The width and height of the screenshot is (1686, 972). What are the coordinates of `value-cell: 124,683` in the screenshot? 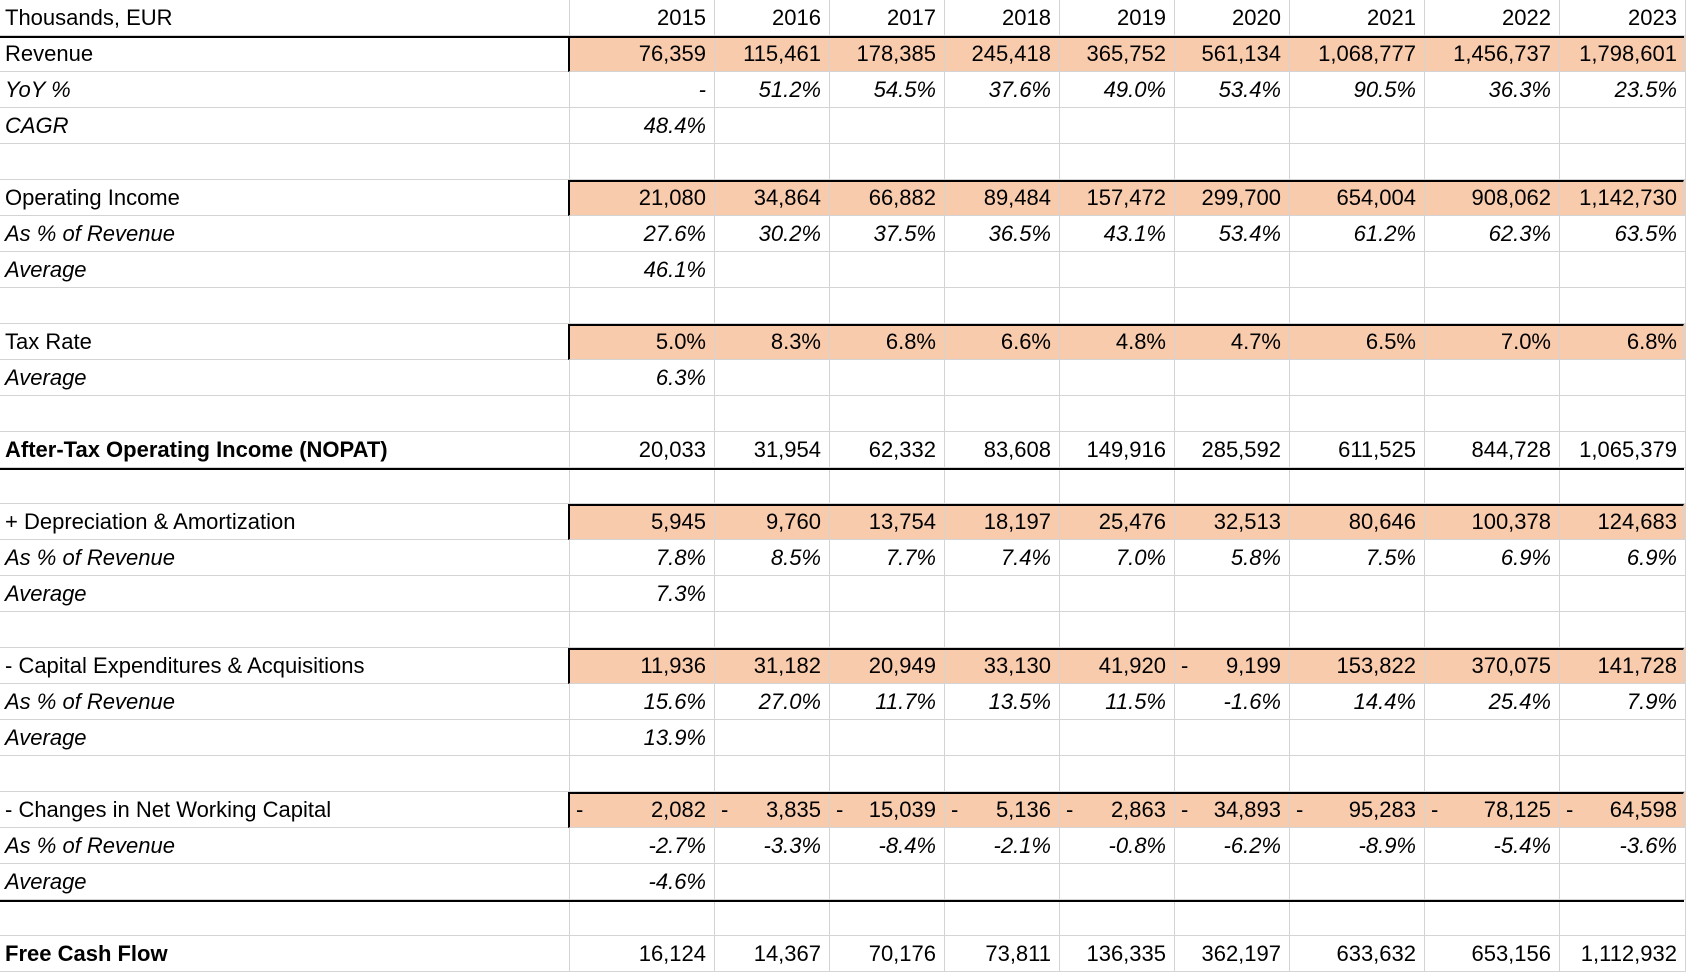 It's located at (1623, 522).